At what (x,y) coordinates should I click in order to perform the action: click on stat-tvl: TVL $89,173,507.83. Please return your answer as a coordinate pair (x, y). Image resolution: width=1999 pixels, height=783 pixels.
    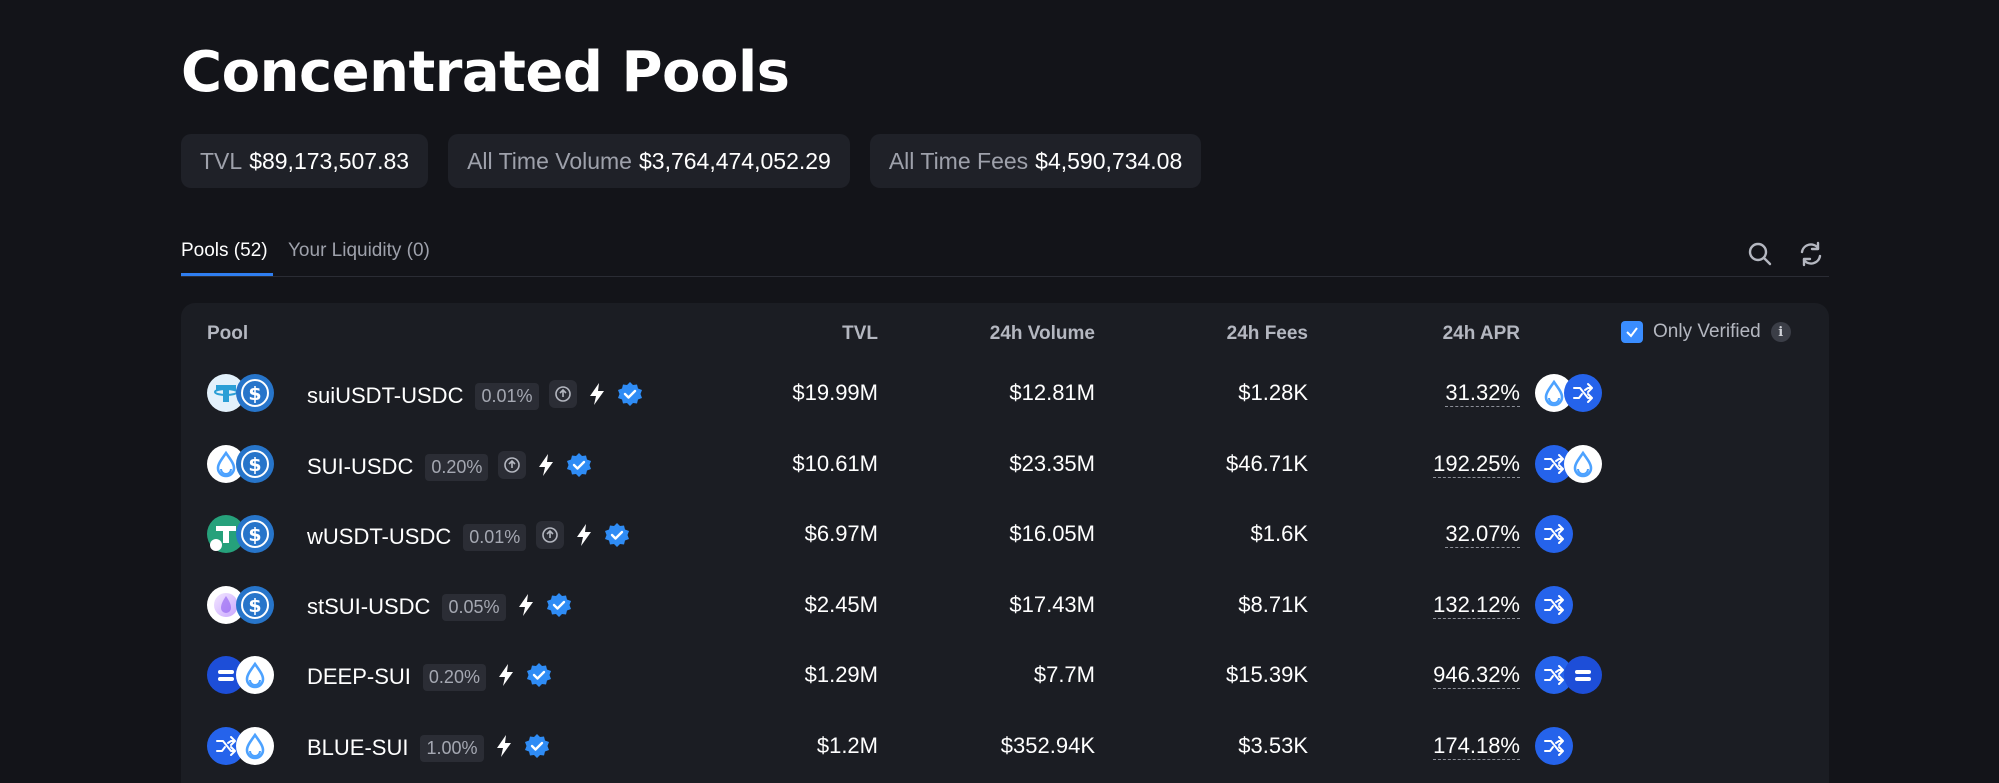
    Looking at the image, I should click on (305, 161).